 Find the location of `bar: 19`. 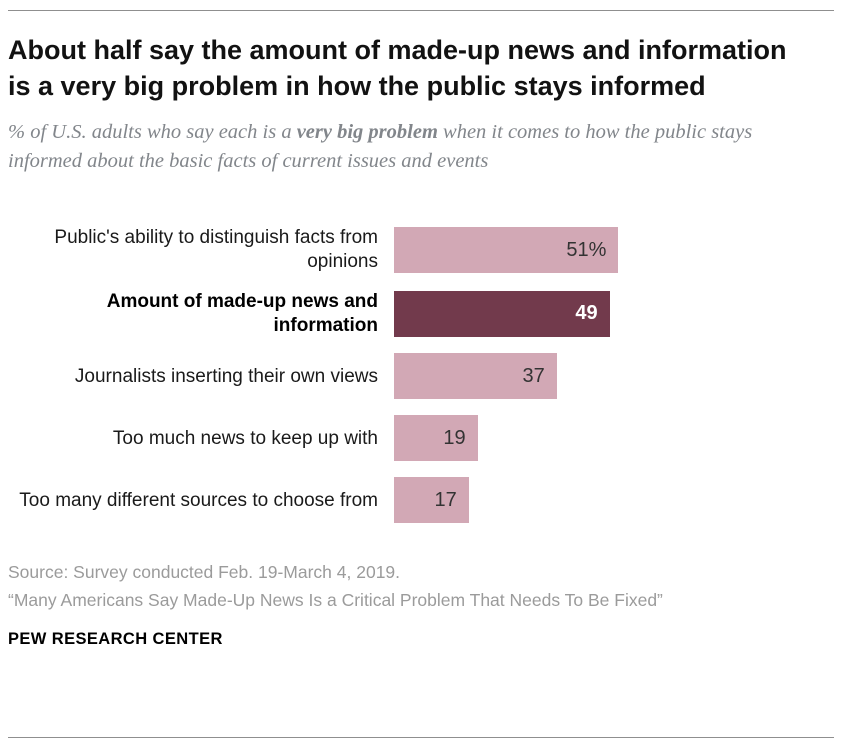

bar: 19 is located at coordinates (436, 438).